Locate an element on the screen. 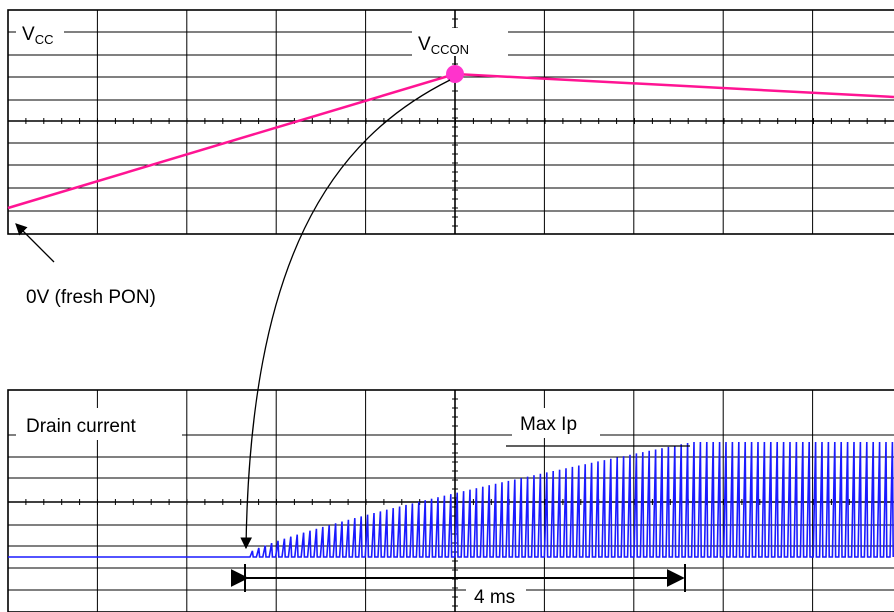 The height and width of the screenshot is (612, 894). time-label: 4 ms is located at coordinates (494, 597).